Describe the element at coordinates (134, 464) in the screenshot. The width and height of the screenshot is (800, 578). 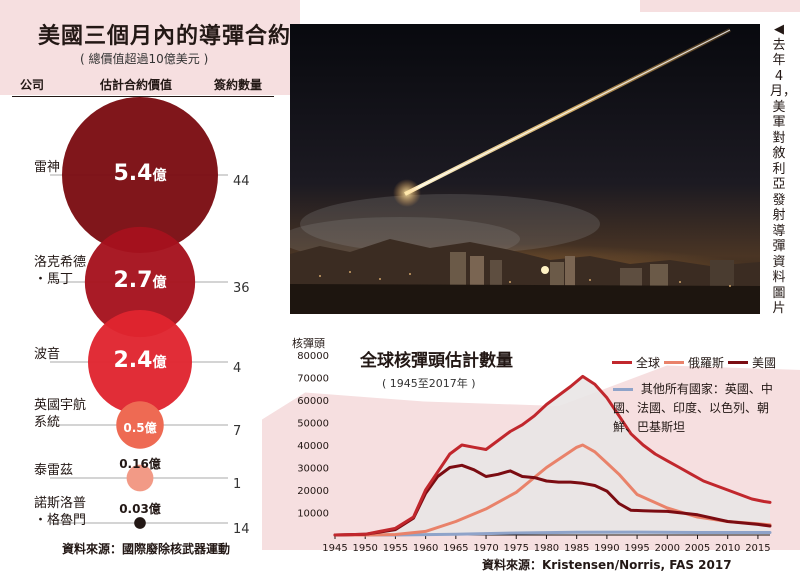
I see `value-number: 0.16` at that location.